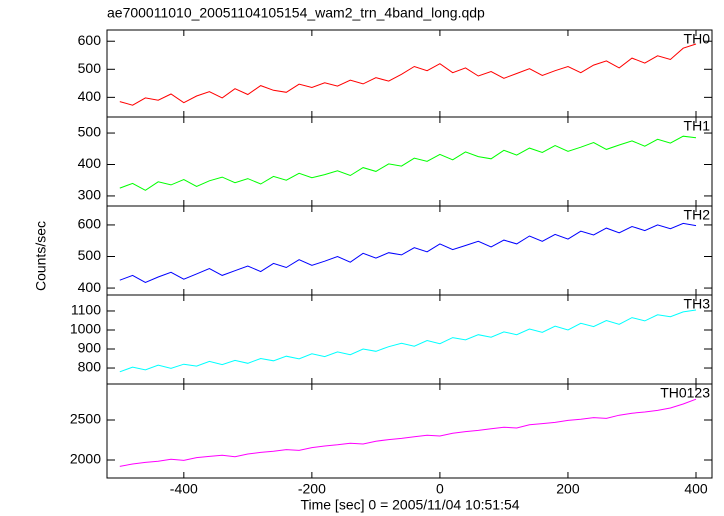  I want to click on x-tick-label: 200, so click(568, 489).